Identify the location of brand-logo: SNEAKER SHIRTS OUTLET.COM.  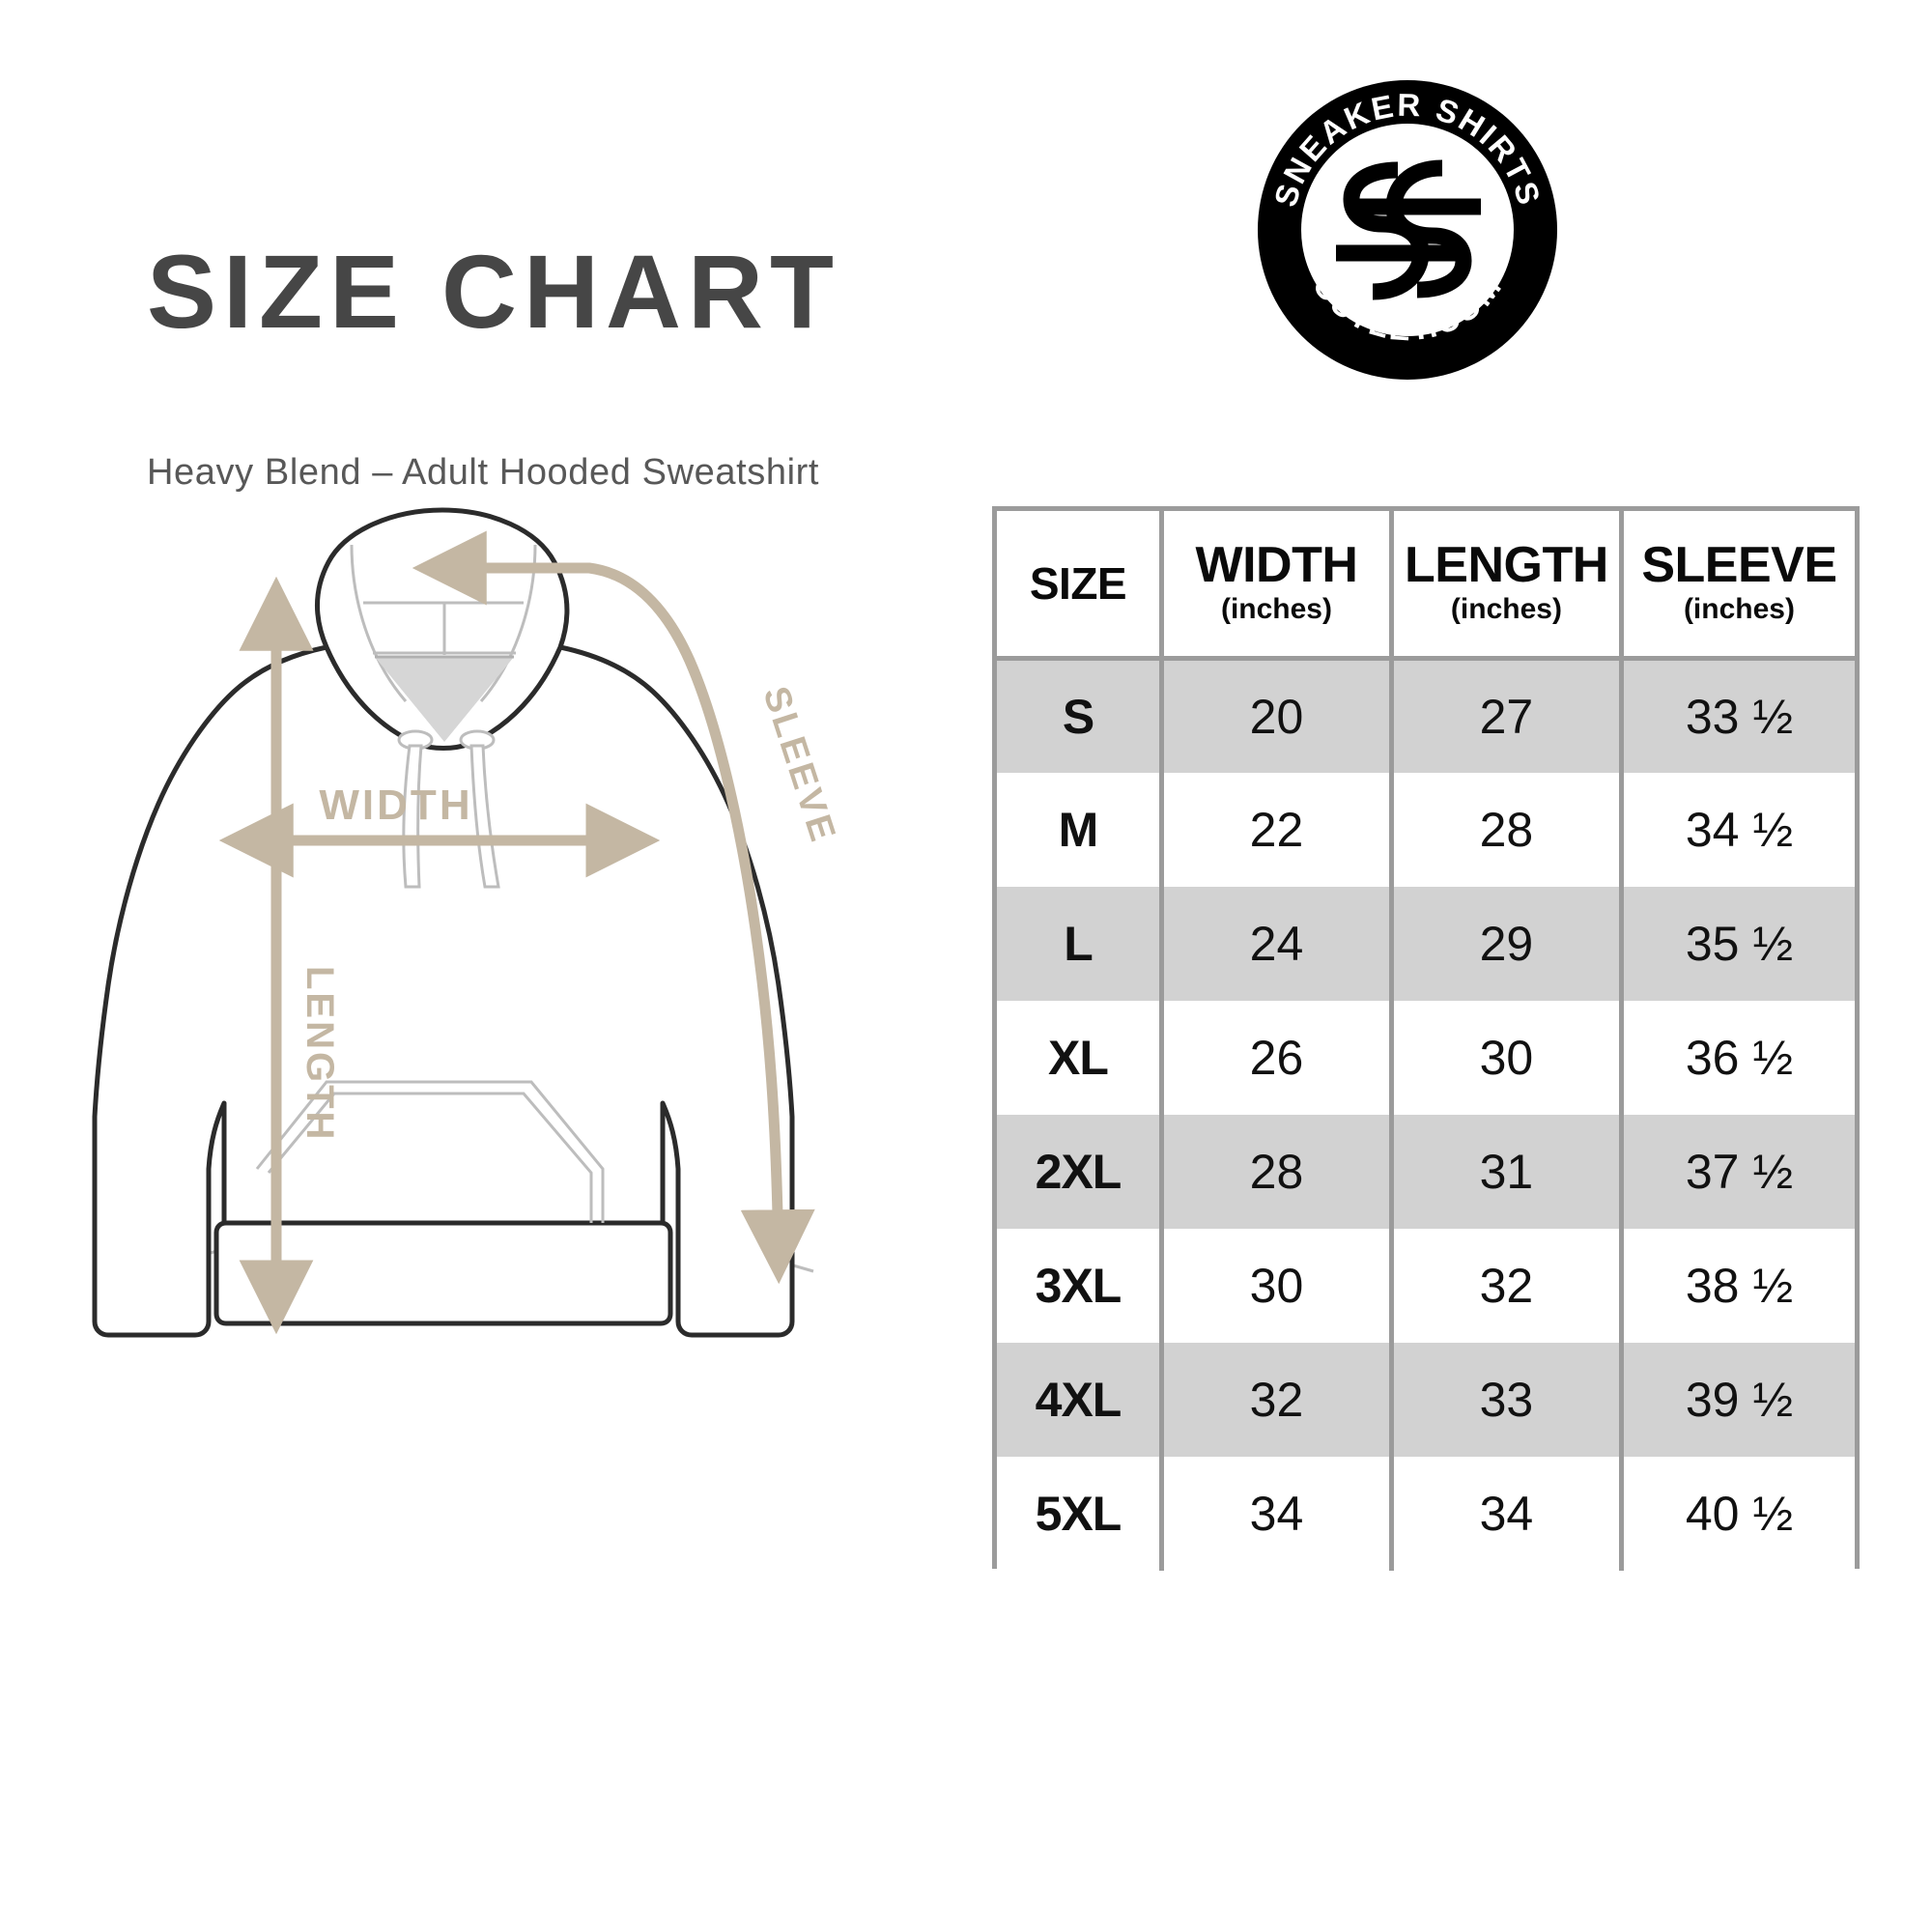
(1407, 229).